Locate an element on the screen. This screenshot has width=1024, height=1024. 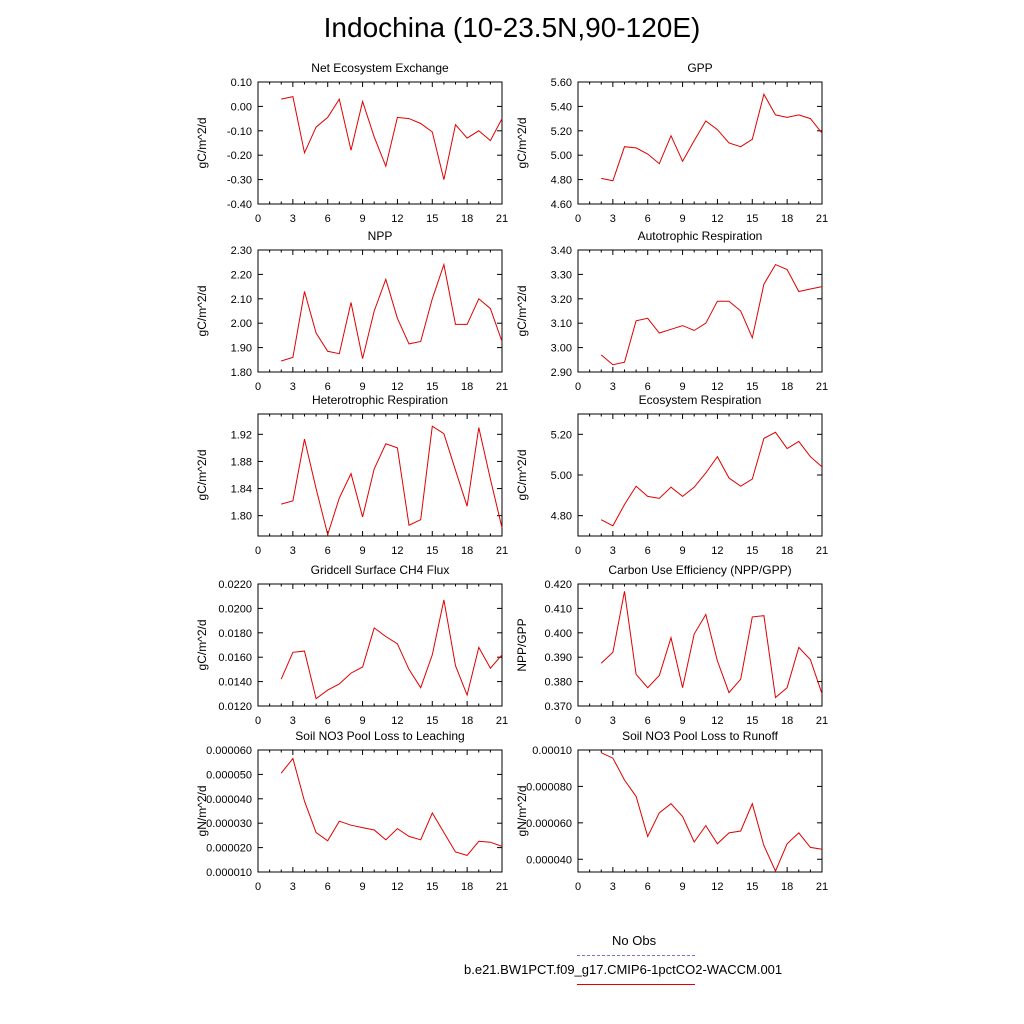
panel-carbon-use-efficiency-npp-gpp-ytick-label: 0.390 is located at coordinates (558, 658).